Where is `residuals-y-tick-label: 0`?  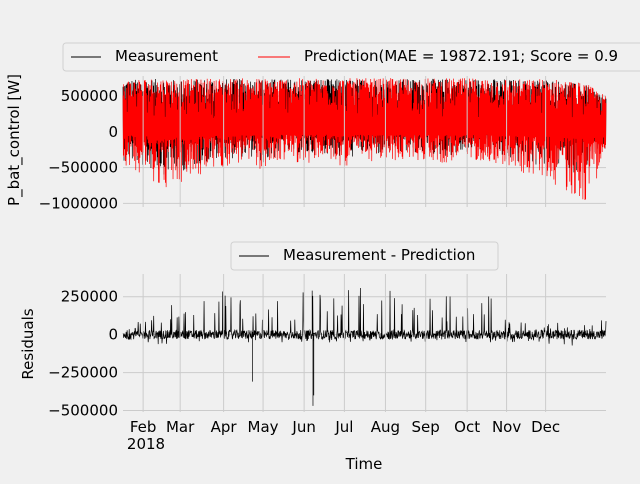 residuals-y-tick-label: 0 is located at coordinates (113, 335).